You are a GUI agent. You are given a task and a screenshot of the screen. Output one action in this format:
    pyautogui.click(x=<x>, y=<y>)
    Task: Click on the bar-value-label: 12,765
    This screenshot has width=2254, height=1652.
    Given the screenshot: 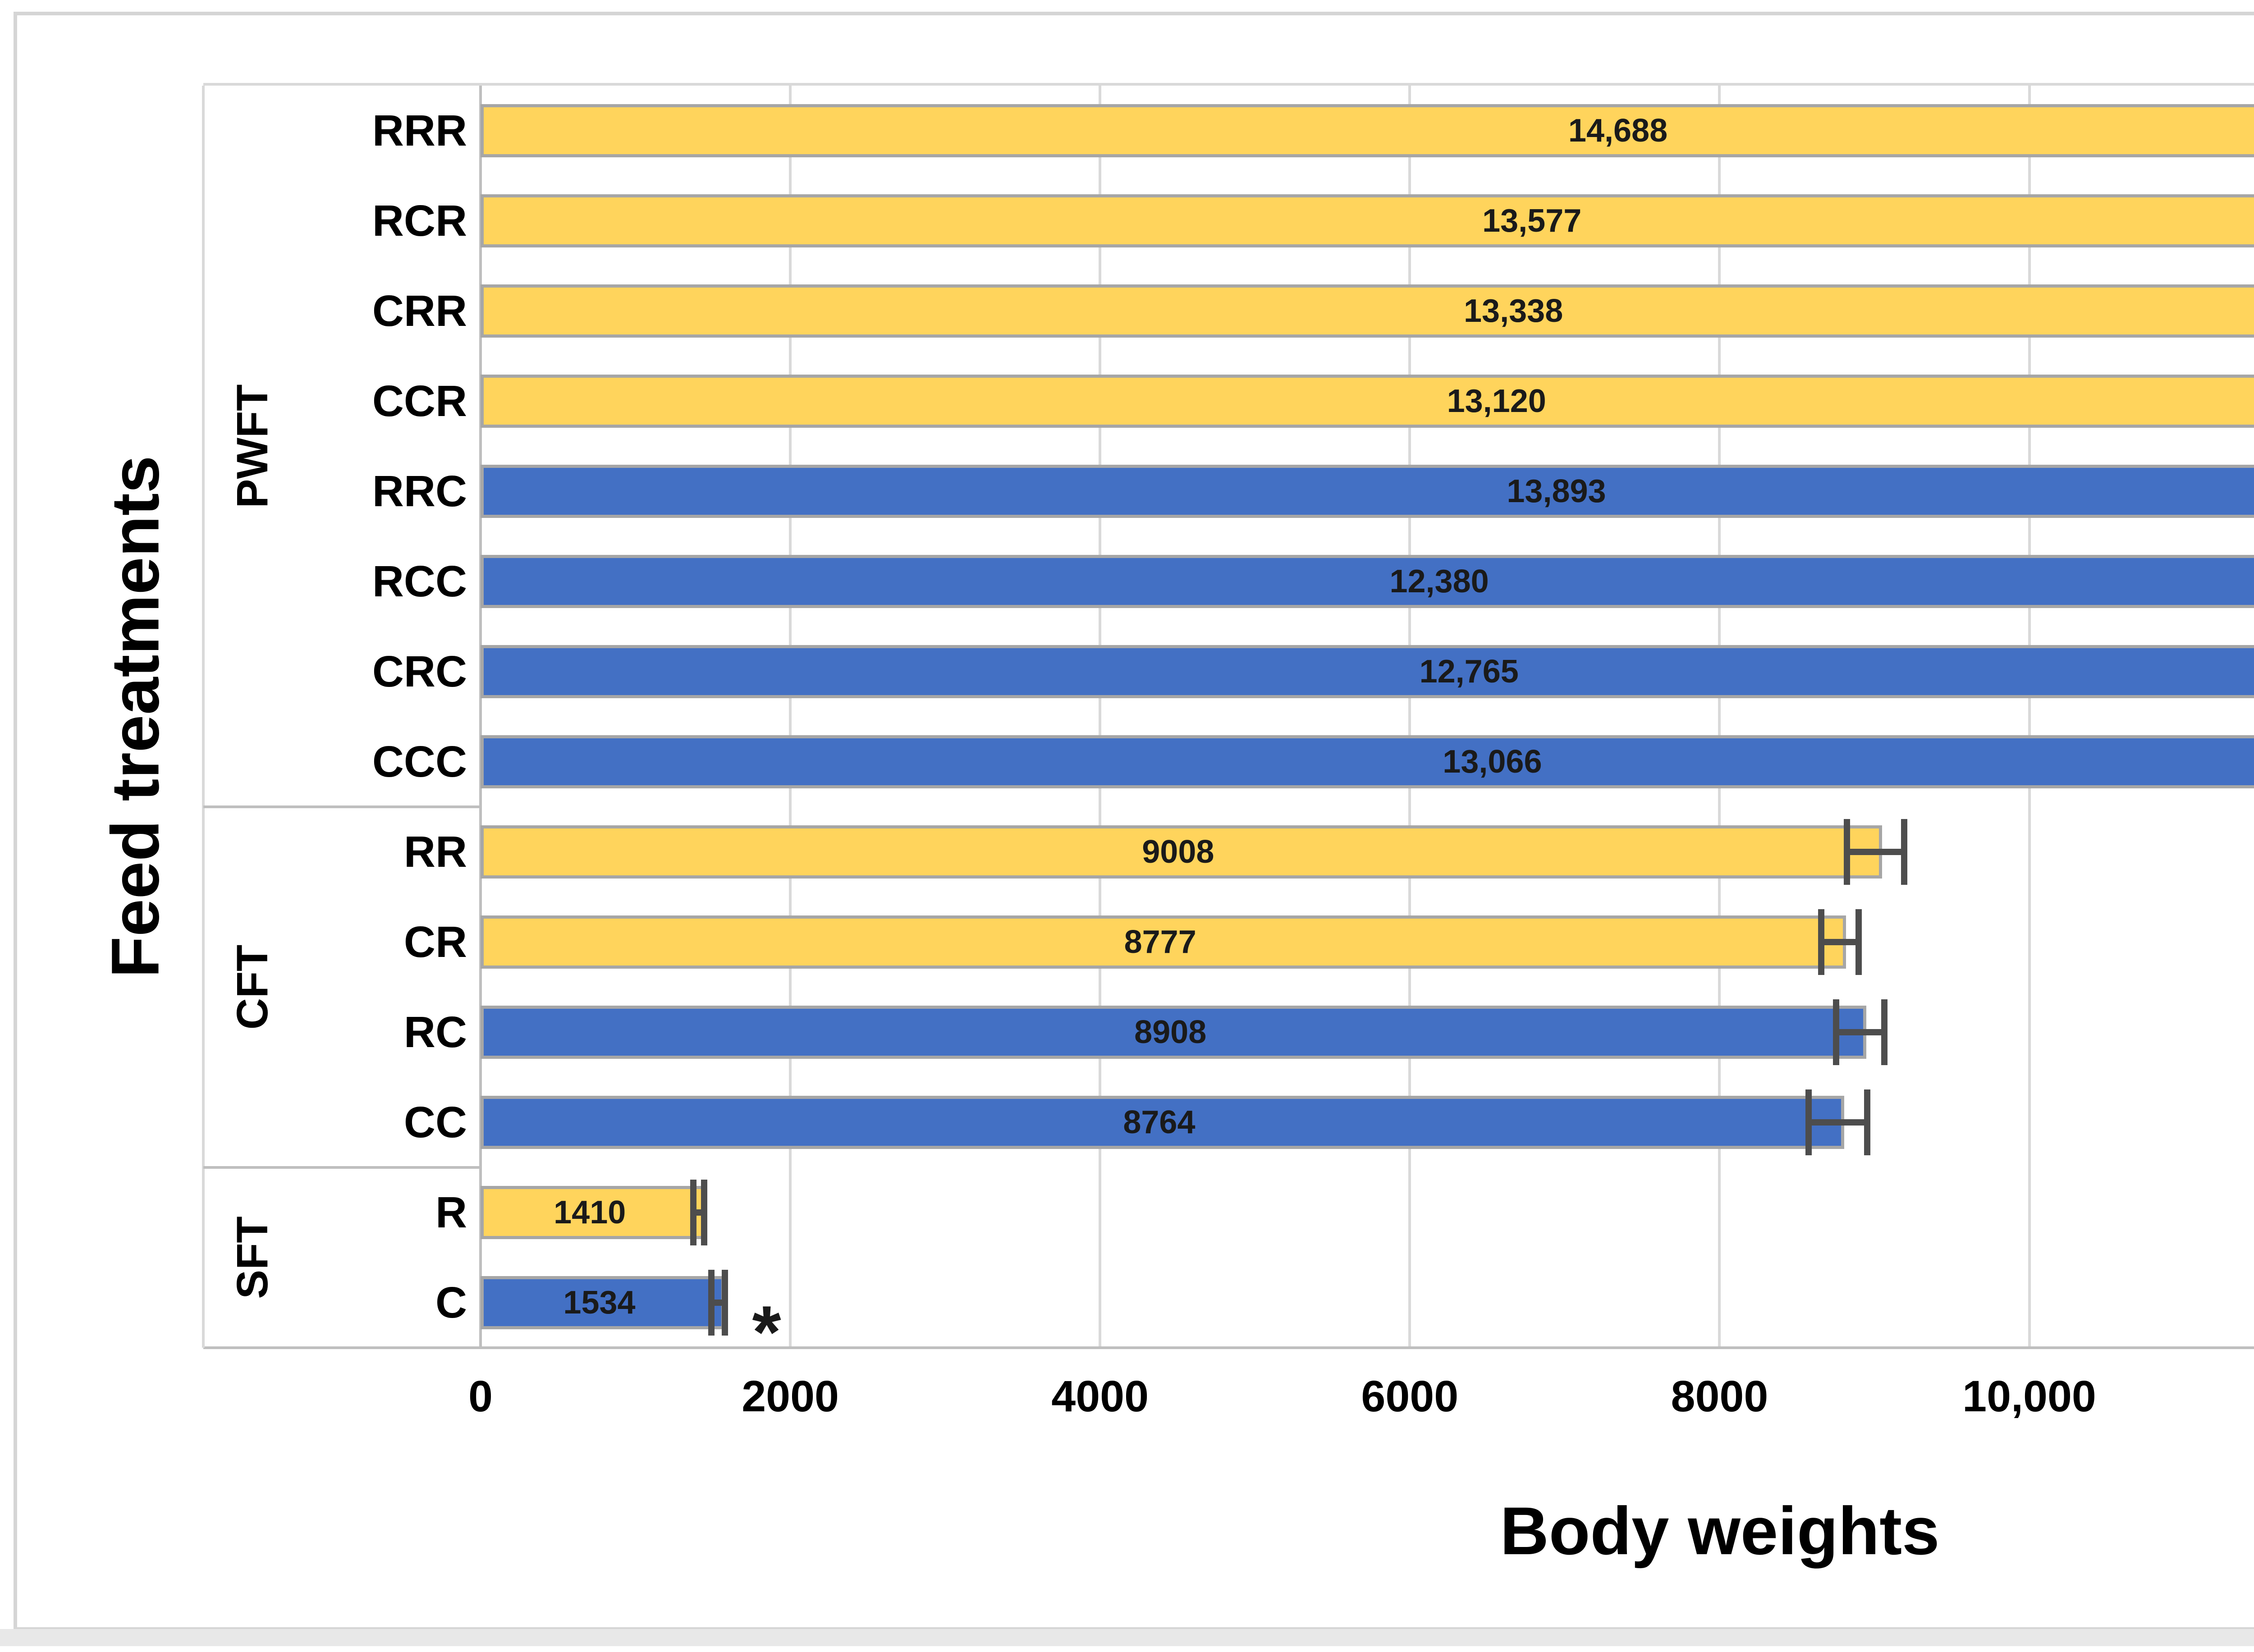 What is the action you would take?
    pyautogui.click(x=1469, y=672)
    